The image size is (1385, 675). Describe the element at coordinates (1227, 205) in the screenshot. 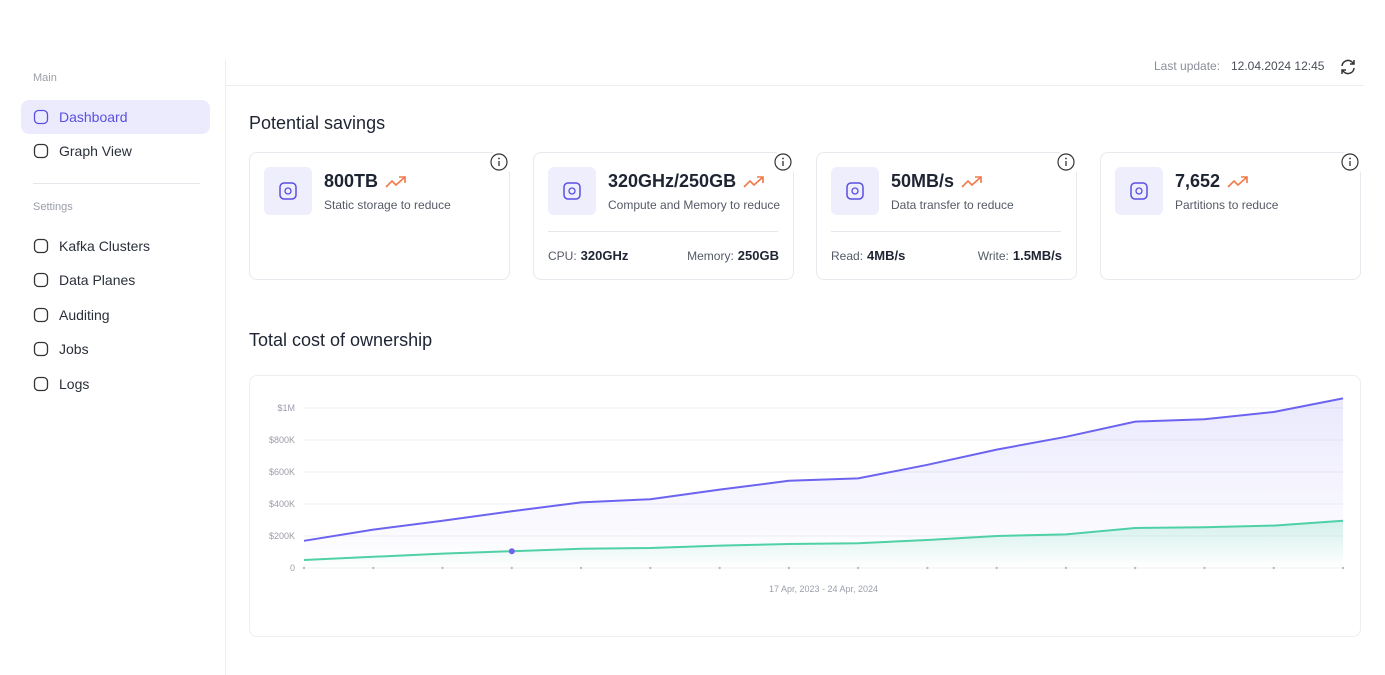

I see `card-label: Partitions to reduce` at that location.